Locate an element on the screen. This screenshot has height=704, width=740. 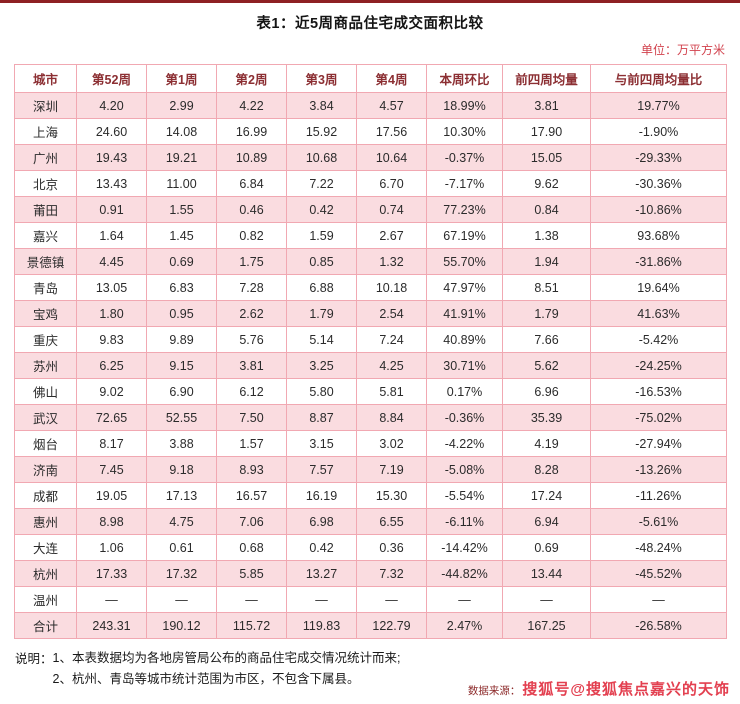
value-cell: 15.05 is located at coordinates (546, 157).